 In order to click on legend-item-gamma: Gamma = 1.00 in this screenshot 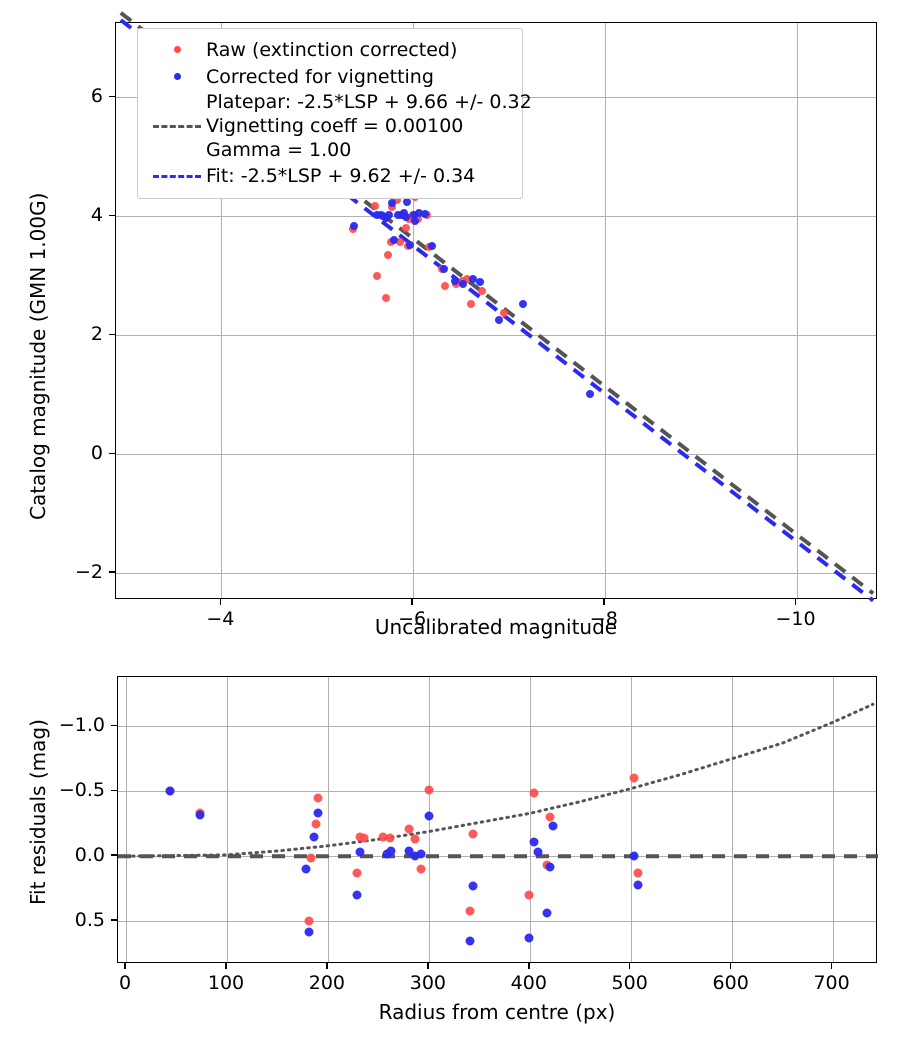, I will do `click(330, 150)`.